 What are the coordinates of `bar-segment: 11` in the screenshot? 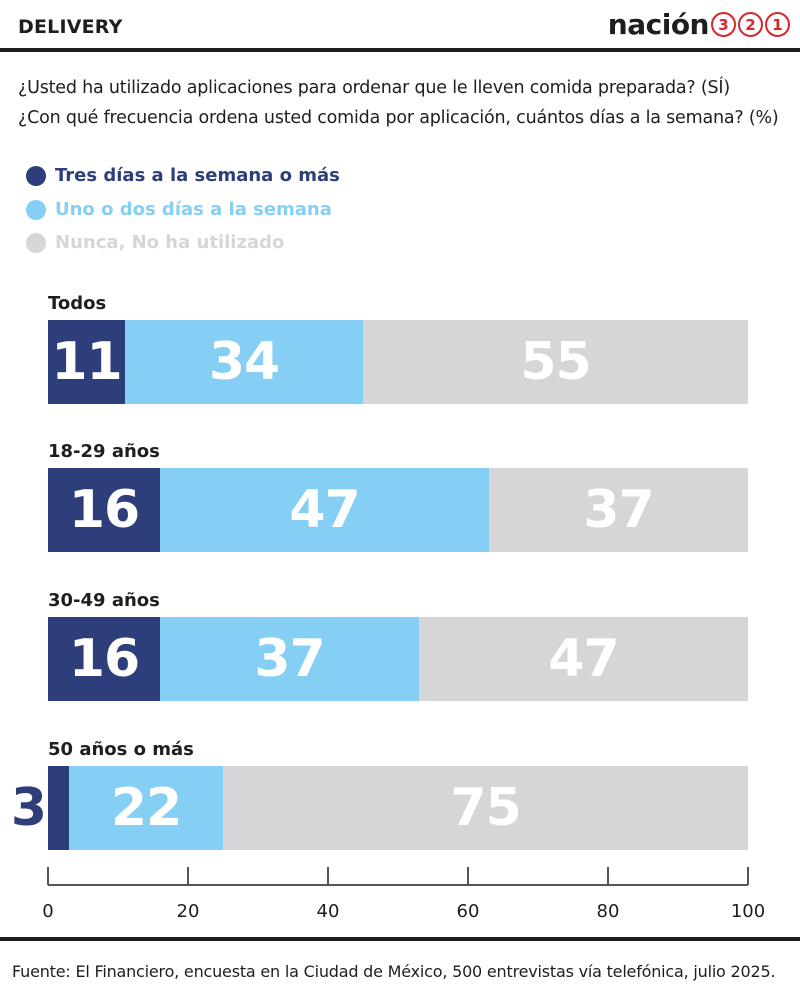 It's located at (86, 362).